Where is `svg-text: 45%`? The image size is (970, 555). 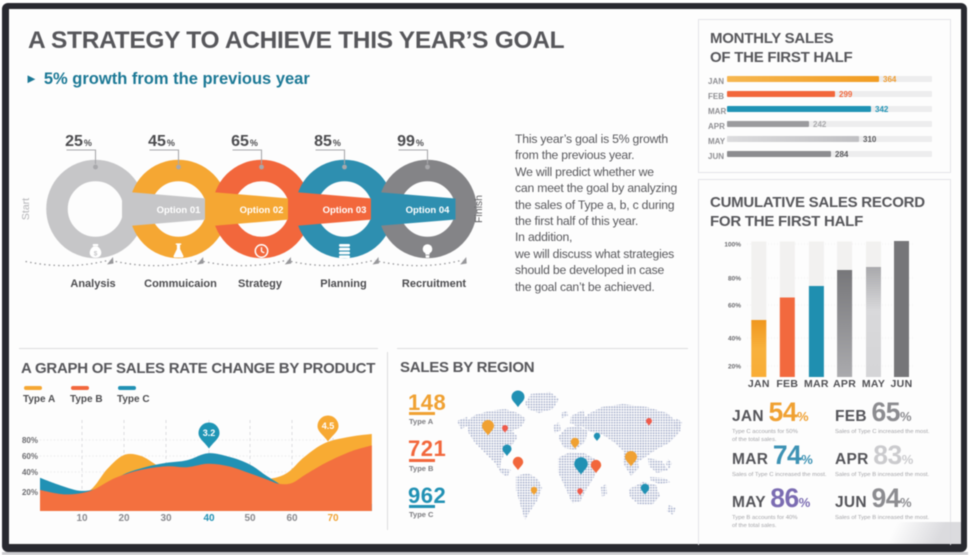
svg-text: 45% is located at coordinates (161, 141).